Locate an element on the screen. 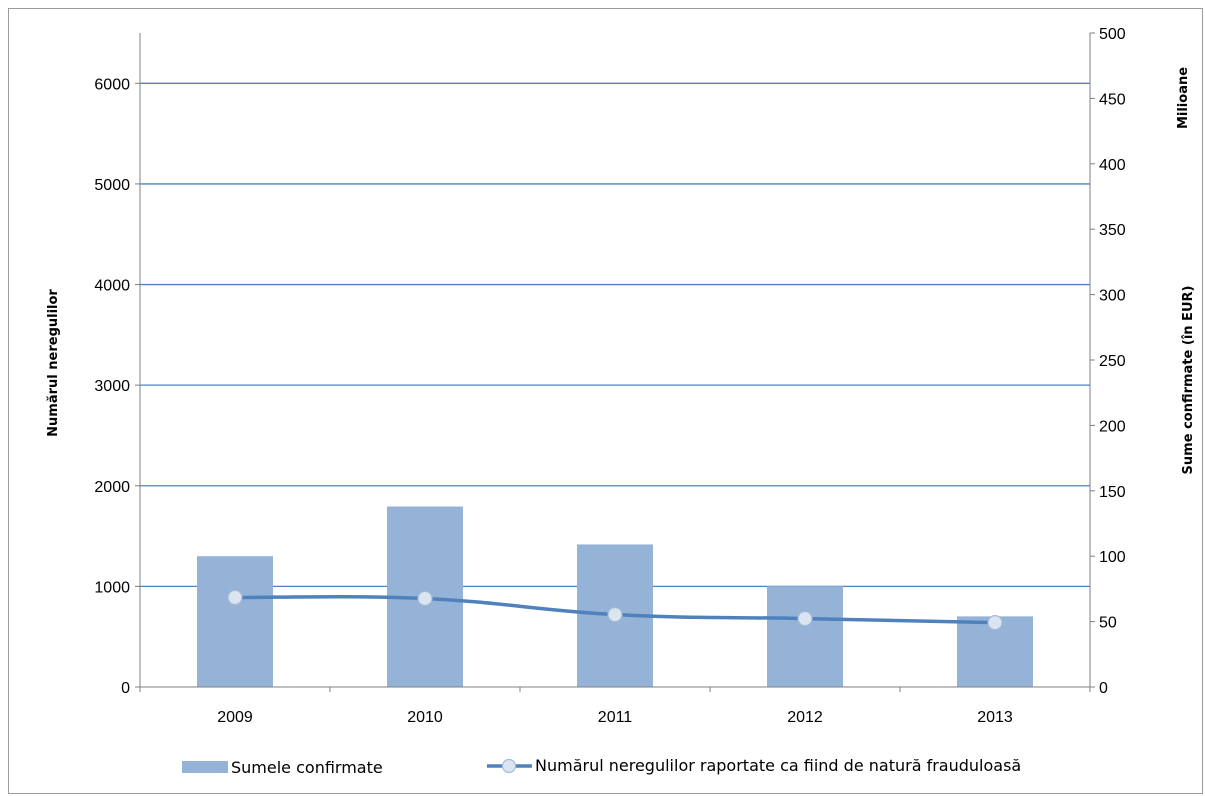 This screenshot has width=1205, height=796. x-tick-label: 2012 is located at coordinates (805, 717).